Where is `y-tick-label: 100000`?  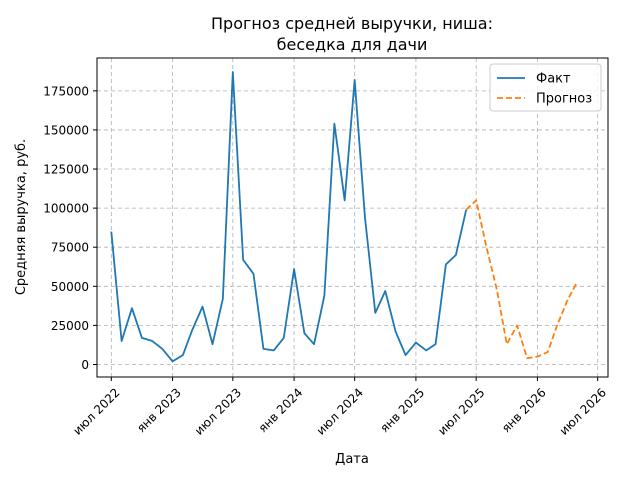
y-tick-label: 100000 is located at coordinates (66, 209).